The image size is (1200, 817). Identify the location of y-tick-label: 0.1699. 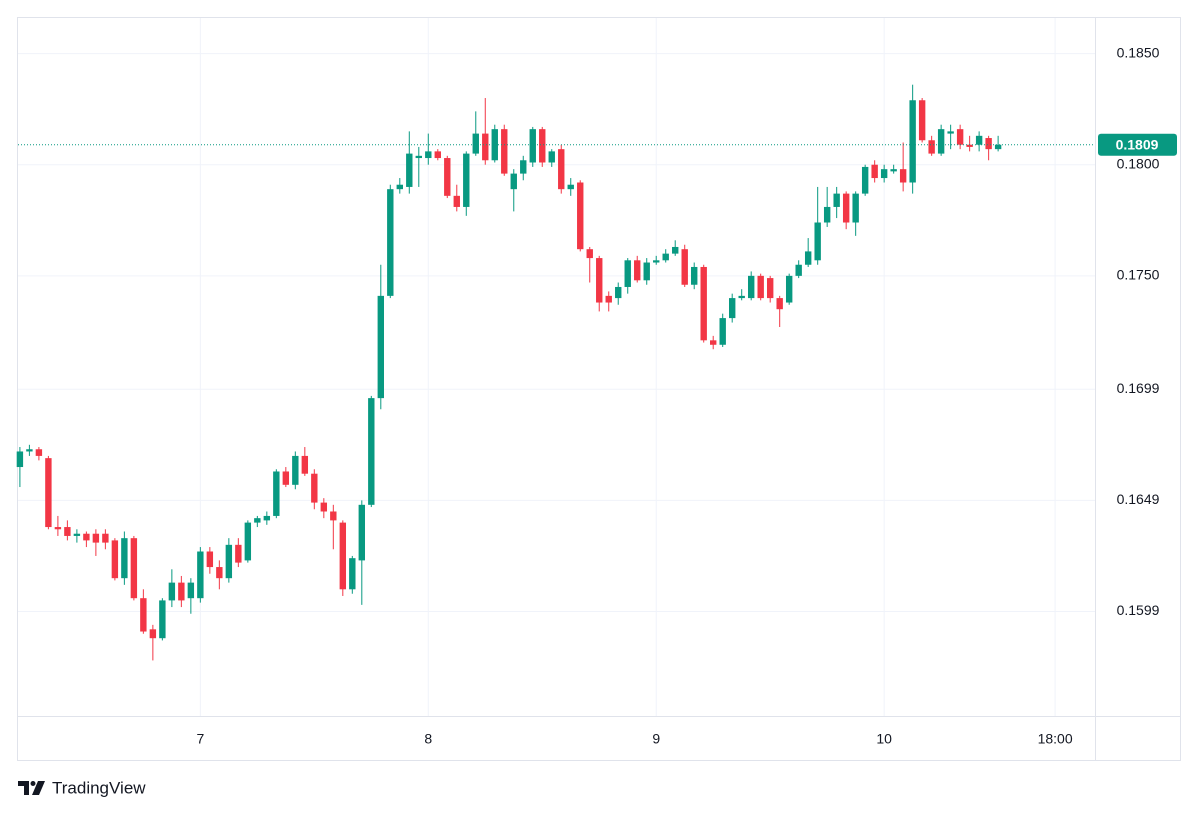
(1138, 388).